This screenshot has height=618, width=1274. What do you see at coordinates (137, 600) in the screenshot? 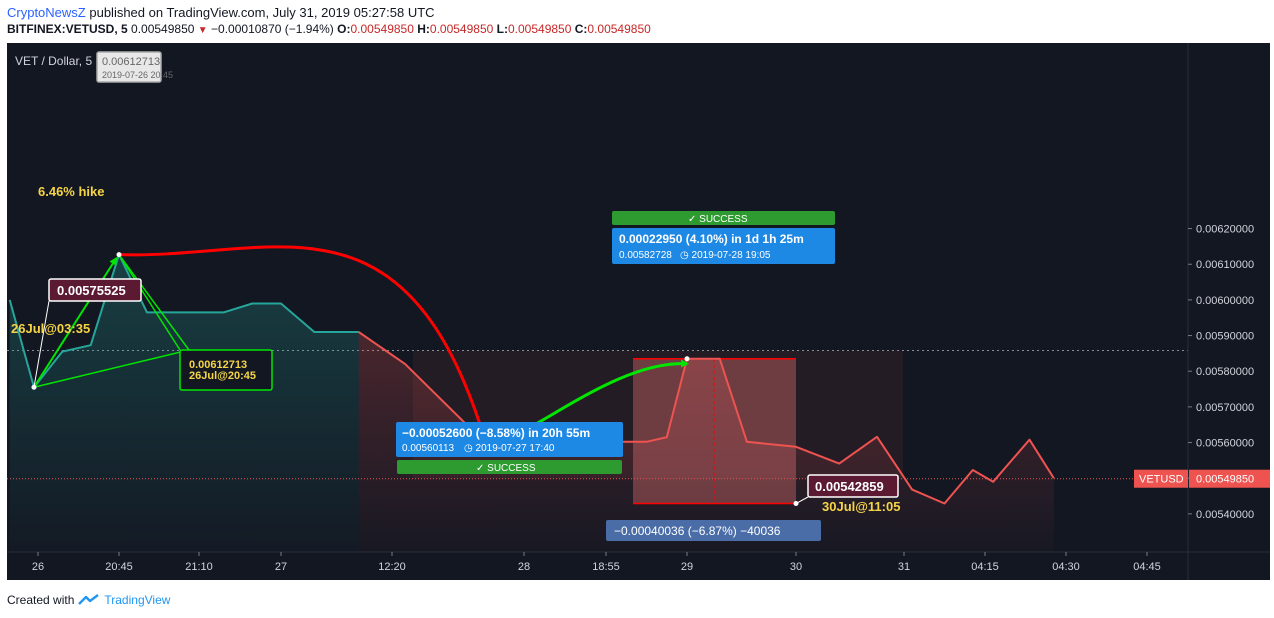
I see `tradingview-link: TradingView` at bounding box center [137, 600].